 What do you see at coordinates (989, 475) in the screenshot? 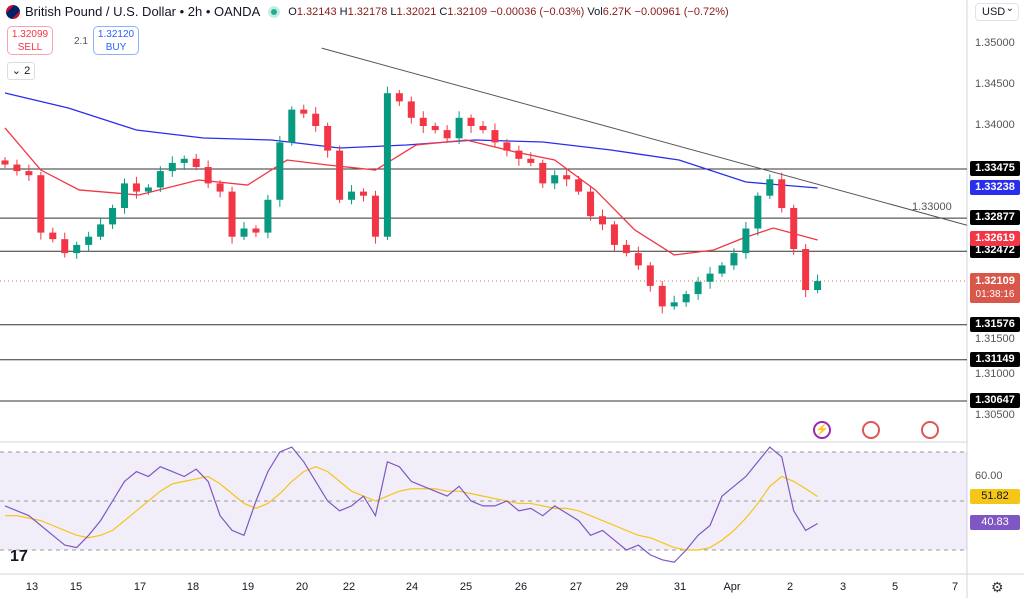
I see `rsi-tick-label: 60.00` at bounding box center [989, 475].